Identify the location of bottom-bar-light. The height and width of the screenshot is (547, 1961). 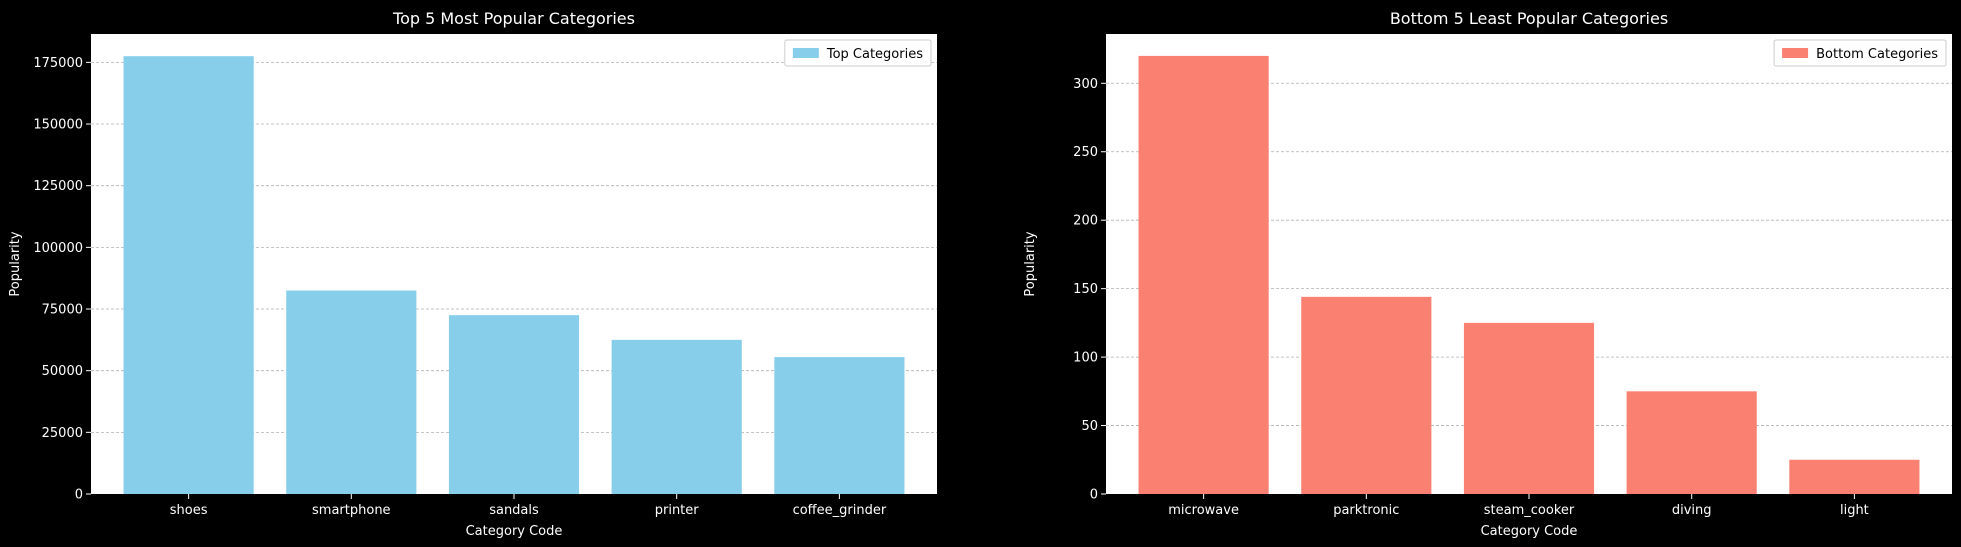
(1854, 476).